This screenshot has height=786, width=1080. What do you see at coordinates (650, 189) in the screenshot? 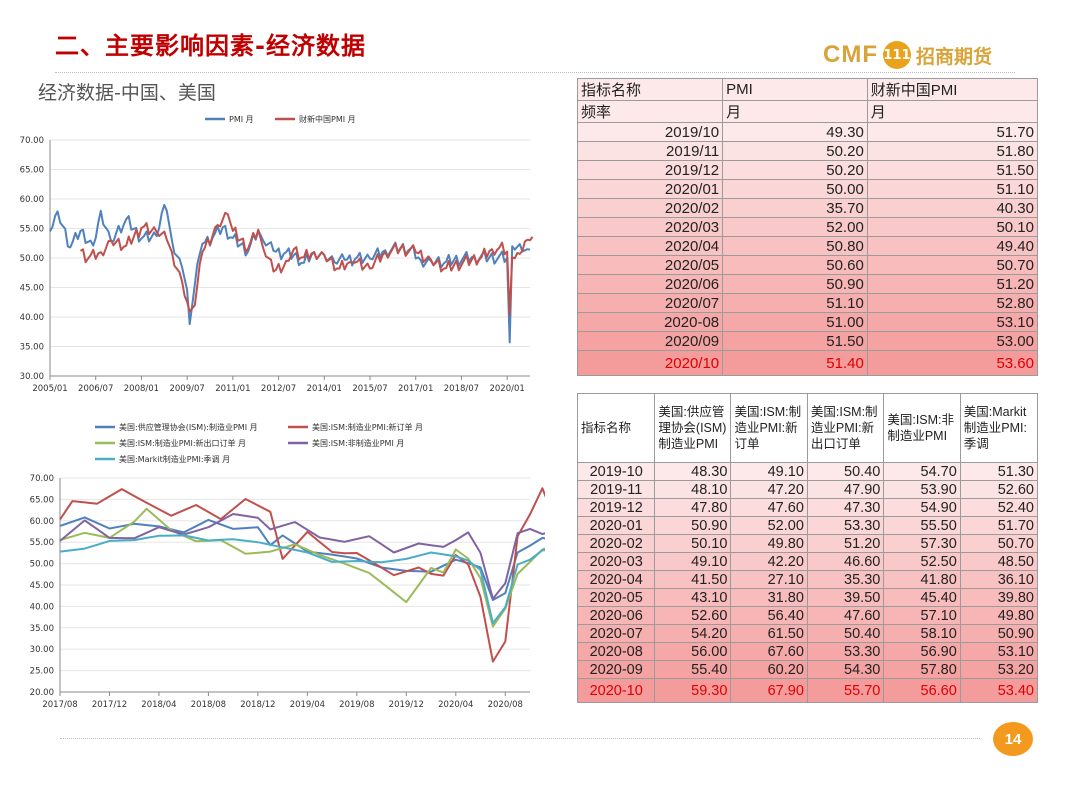
I see `table-cell: 2020/01` at bounding box center [650, 189].